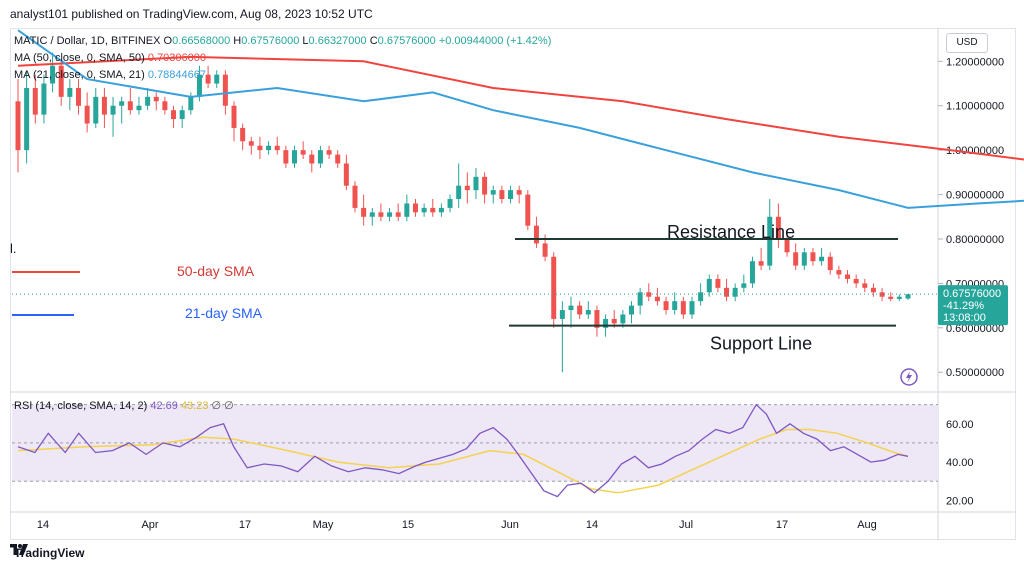  I want to click on sma50-annotation: 50-day SMA, so click(216, 271).